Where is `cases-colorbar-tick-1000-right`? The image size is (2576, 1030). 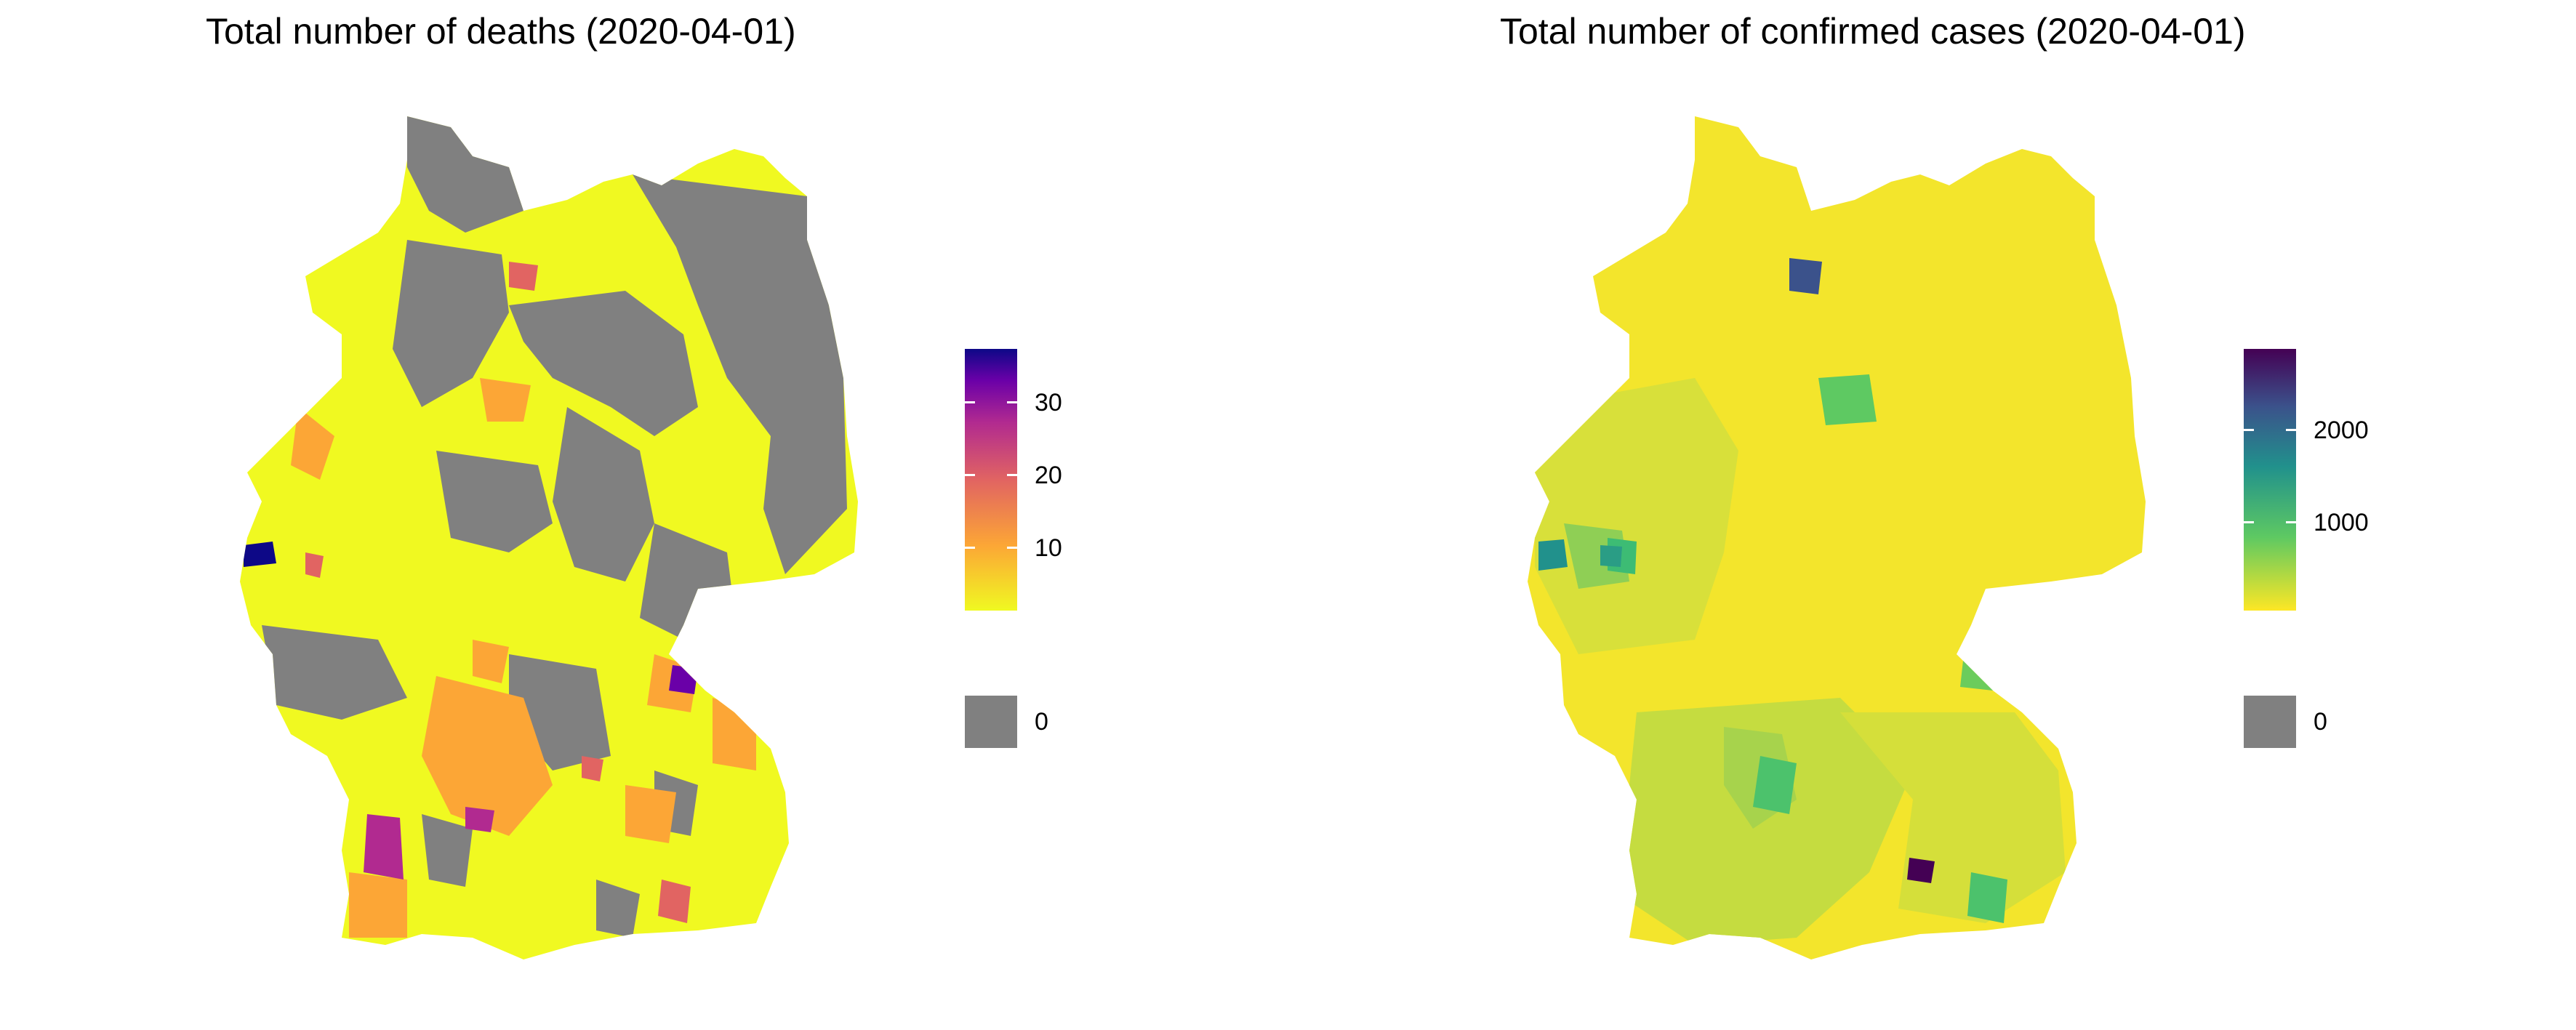 cases-colorbar-tick-1000-right is located at coordinates (2291, 522).